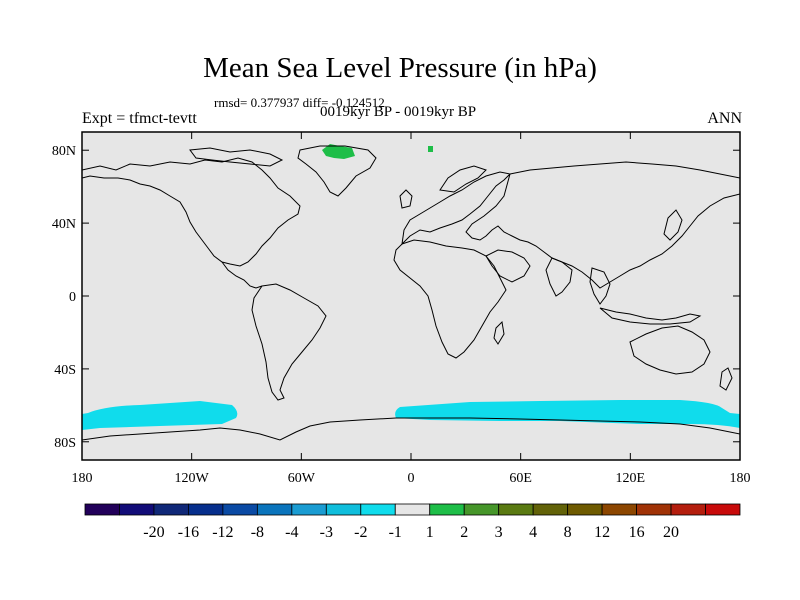 The height and width of the screenshot is (600, 800). I want to click on lon-tick-label: 120W, so click(192, 478).